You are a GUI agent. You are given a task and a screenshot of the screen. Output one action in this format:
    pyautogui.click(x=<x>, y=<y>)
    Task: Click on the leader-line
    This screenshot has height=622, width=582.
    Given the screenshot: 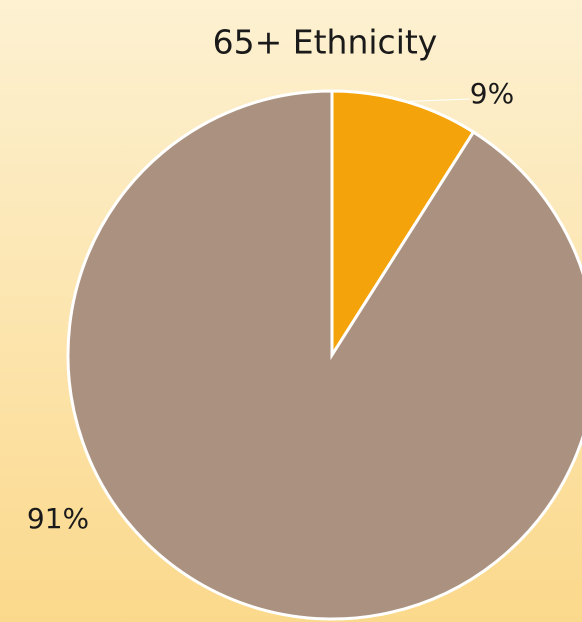 What is the action you would take?
    pyautogui.click(x=438, y=100)
    